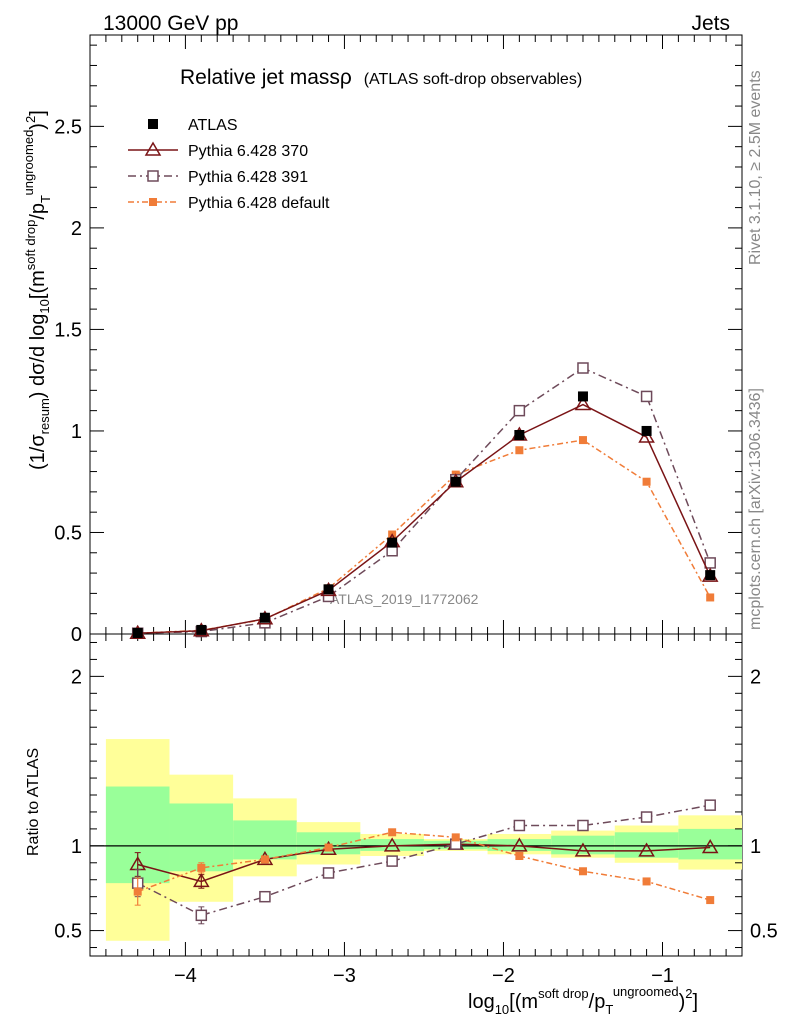 This screenshot has height=1024, width=786. Describe the element at coordinates (76, 847) in the screenshot. I see `ratio-y-tick-label: 1` at that location.